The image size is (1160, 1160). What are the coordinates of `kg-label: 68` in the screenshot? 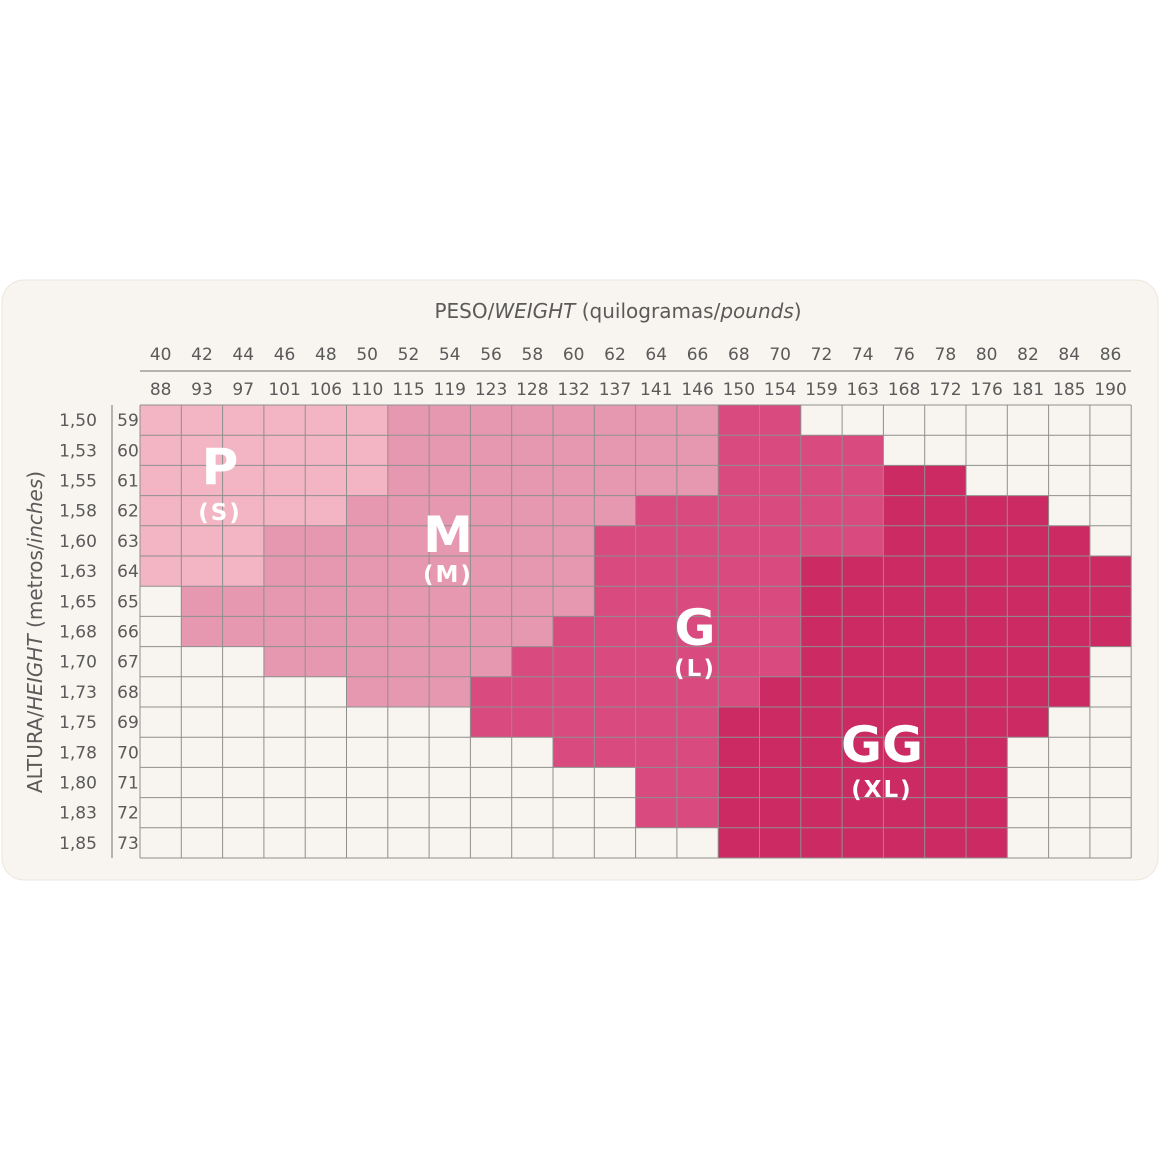 It's located at (739, 355).